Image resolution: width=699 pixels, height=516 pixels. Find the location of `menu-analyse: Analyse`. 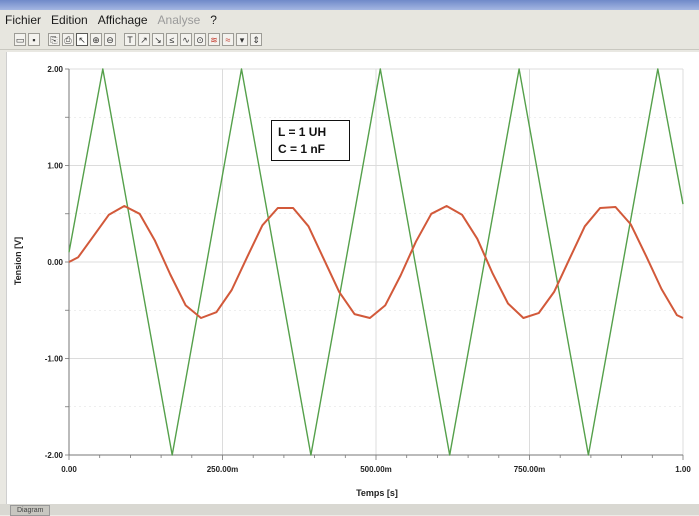

menu-analyse: Analyse is located at coordinates (179, 20).